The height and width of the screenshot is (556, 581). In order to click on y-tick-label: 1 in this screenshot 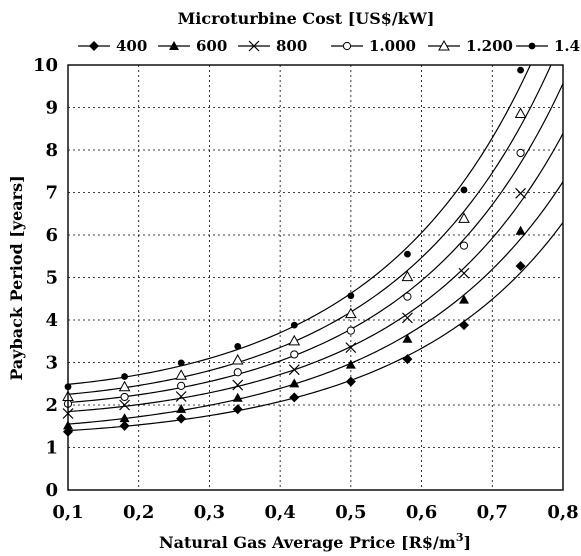, I will do `click(51, 448)`.